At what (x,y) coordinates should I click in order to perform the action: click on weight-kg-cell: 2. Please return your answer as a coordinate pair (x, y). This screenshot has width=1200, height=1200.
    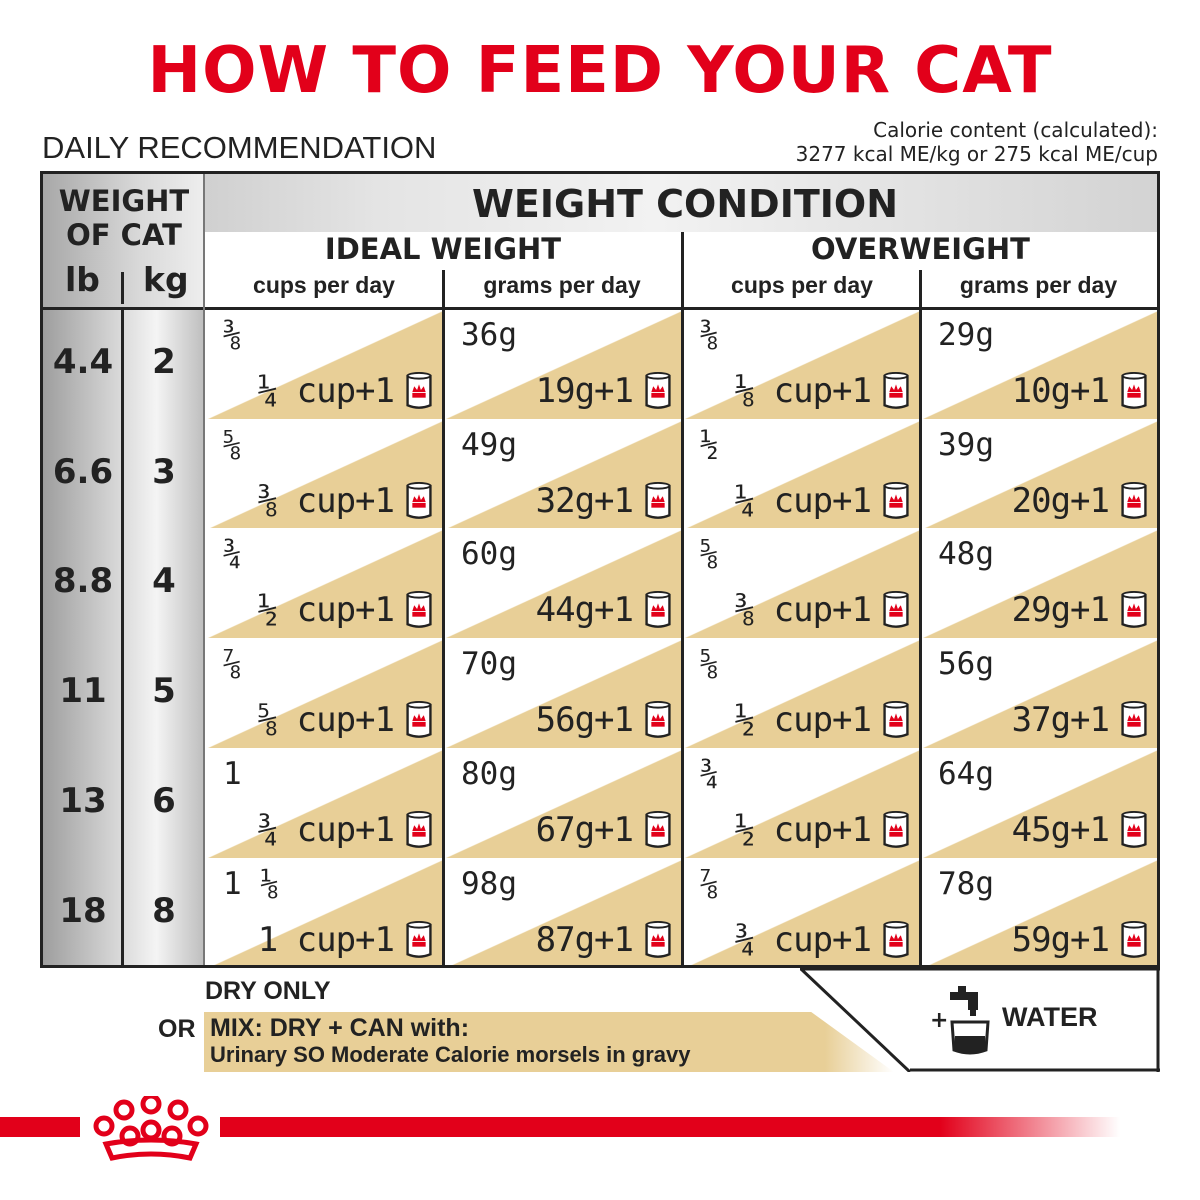
    Looking at the image, I should click on (164, 362).